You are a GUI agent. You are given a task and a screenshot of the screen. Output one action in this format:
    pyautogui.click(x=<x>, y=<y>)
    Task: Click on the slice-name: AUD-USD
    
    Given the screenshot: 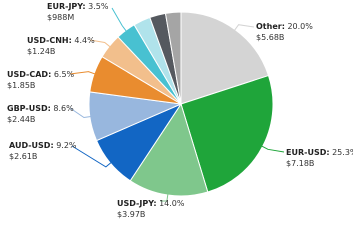 What is the action you would take?
    pyautogui.click(x=31, y=145)
    